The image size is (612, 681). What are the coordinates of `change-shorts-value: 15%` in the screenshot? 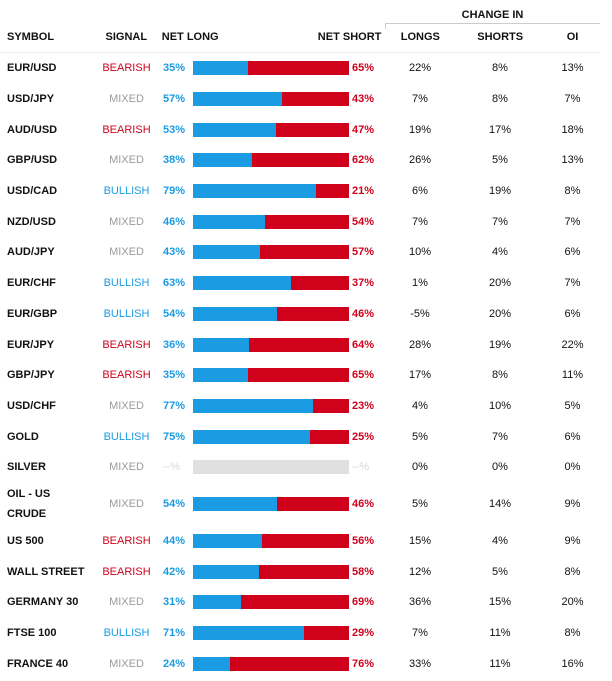 It's located at (500, 602).